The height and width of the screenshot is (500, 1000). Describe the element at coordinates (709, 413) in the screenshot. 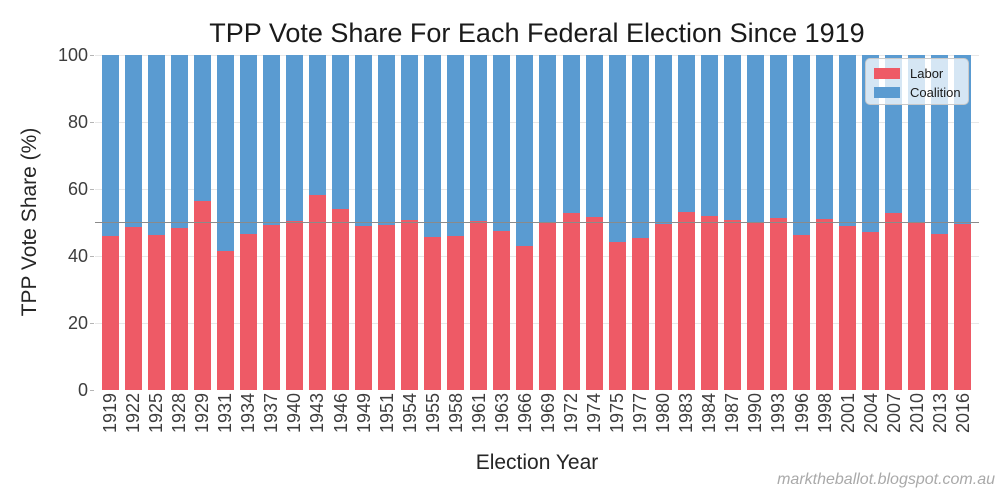

I see `x-tick-label-1984: 1984` at that location.